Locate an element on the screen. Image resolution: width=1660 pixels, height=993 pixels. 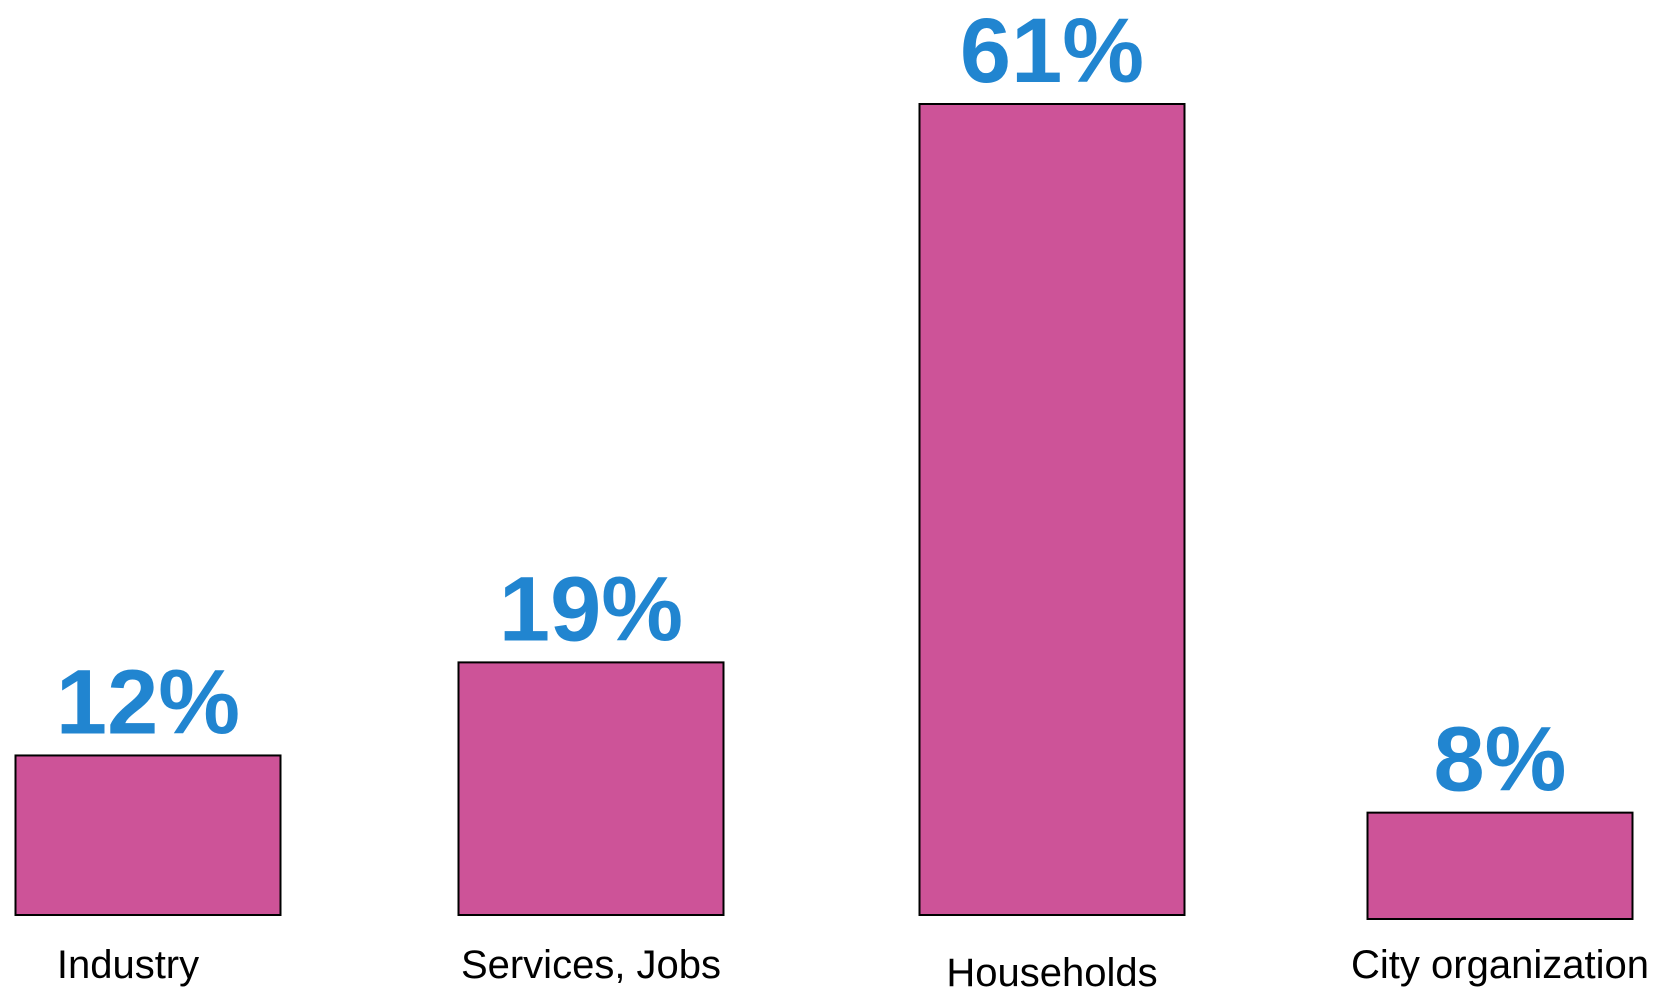
category-label: Households is located at coordinates (1051, 972).